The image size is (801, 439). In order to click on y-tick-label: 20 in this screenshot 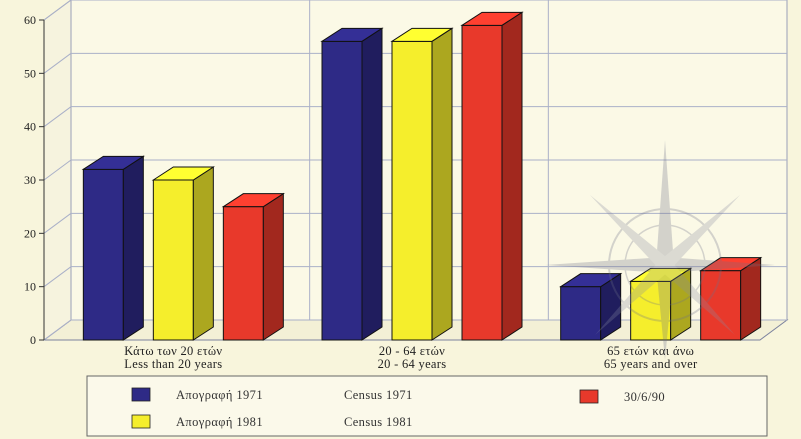, I will do `click(30, 233)`.